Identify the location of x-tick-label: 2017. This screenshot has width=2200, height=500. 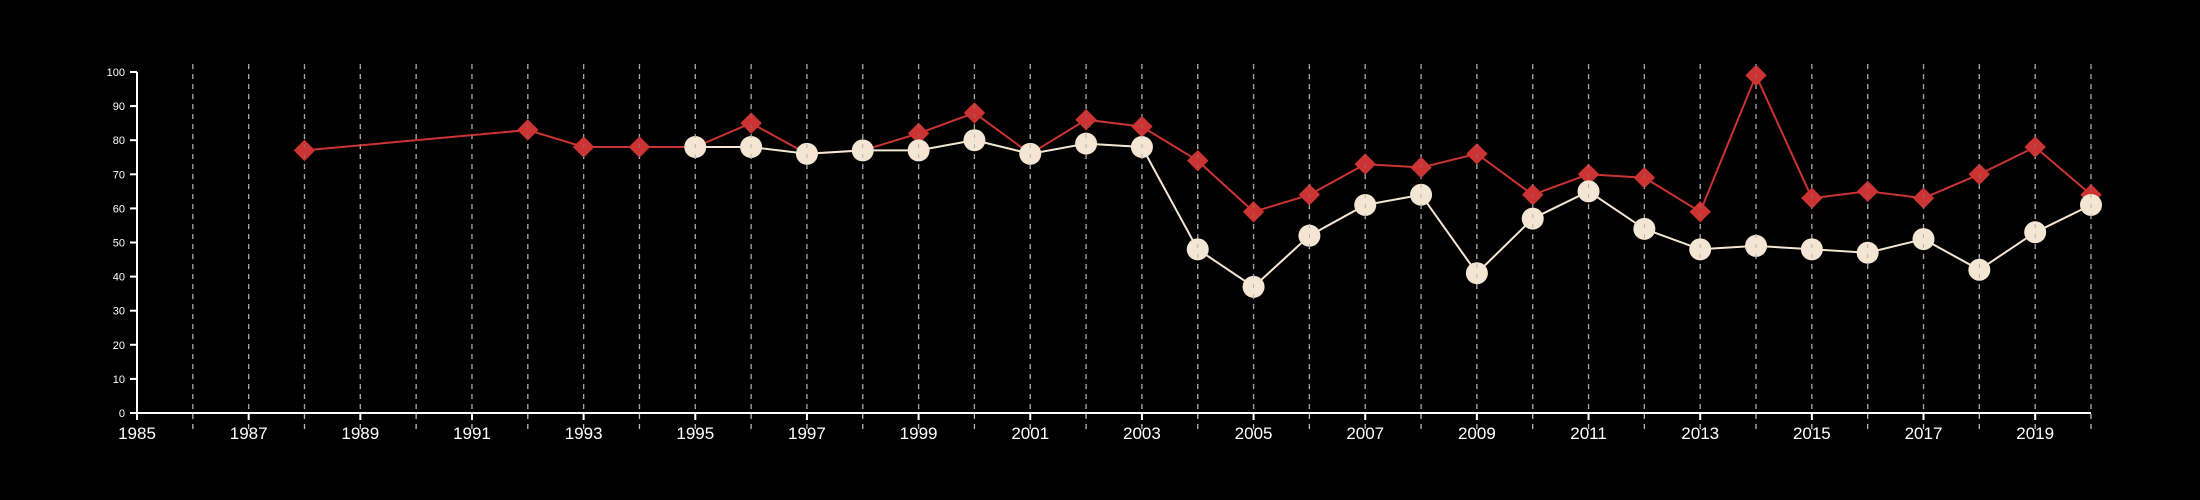
(1924, 433).